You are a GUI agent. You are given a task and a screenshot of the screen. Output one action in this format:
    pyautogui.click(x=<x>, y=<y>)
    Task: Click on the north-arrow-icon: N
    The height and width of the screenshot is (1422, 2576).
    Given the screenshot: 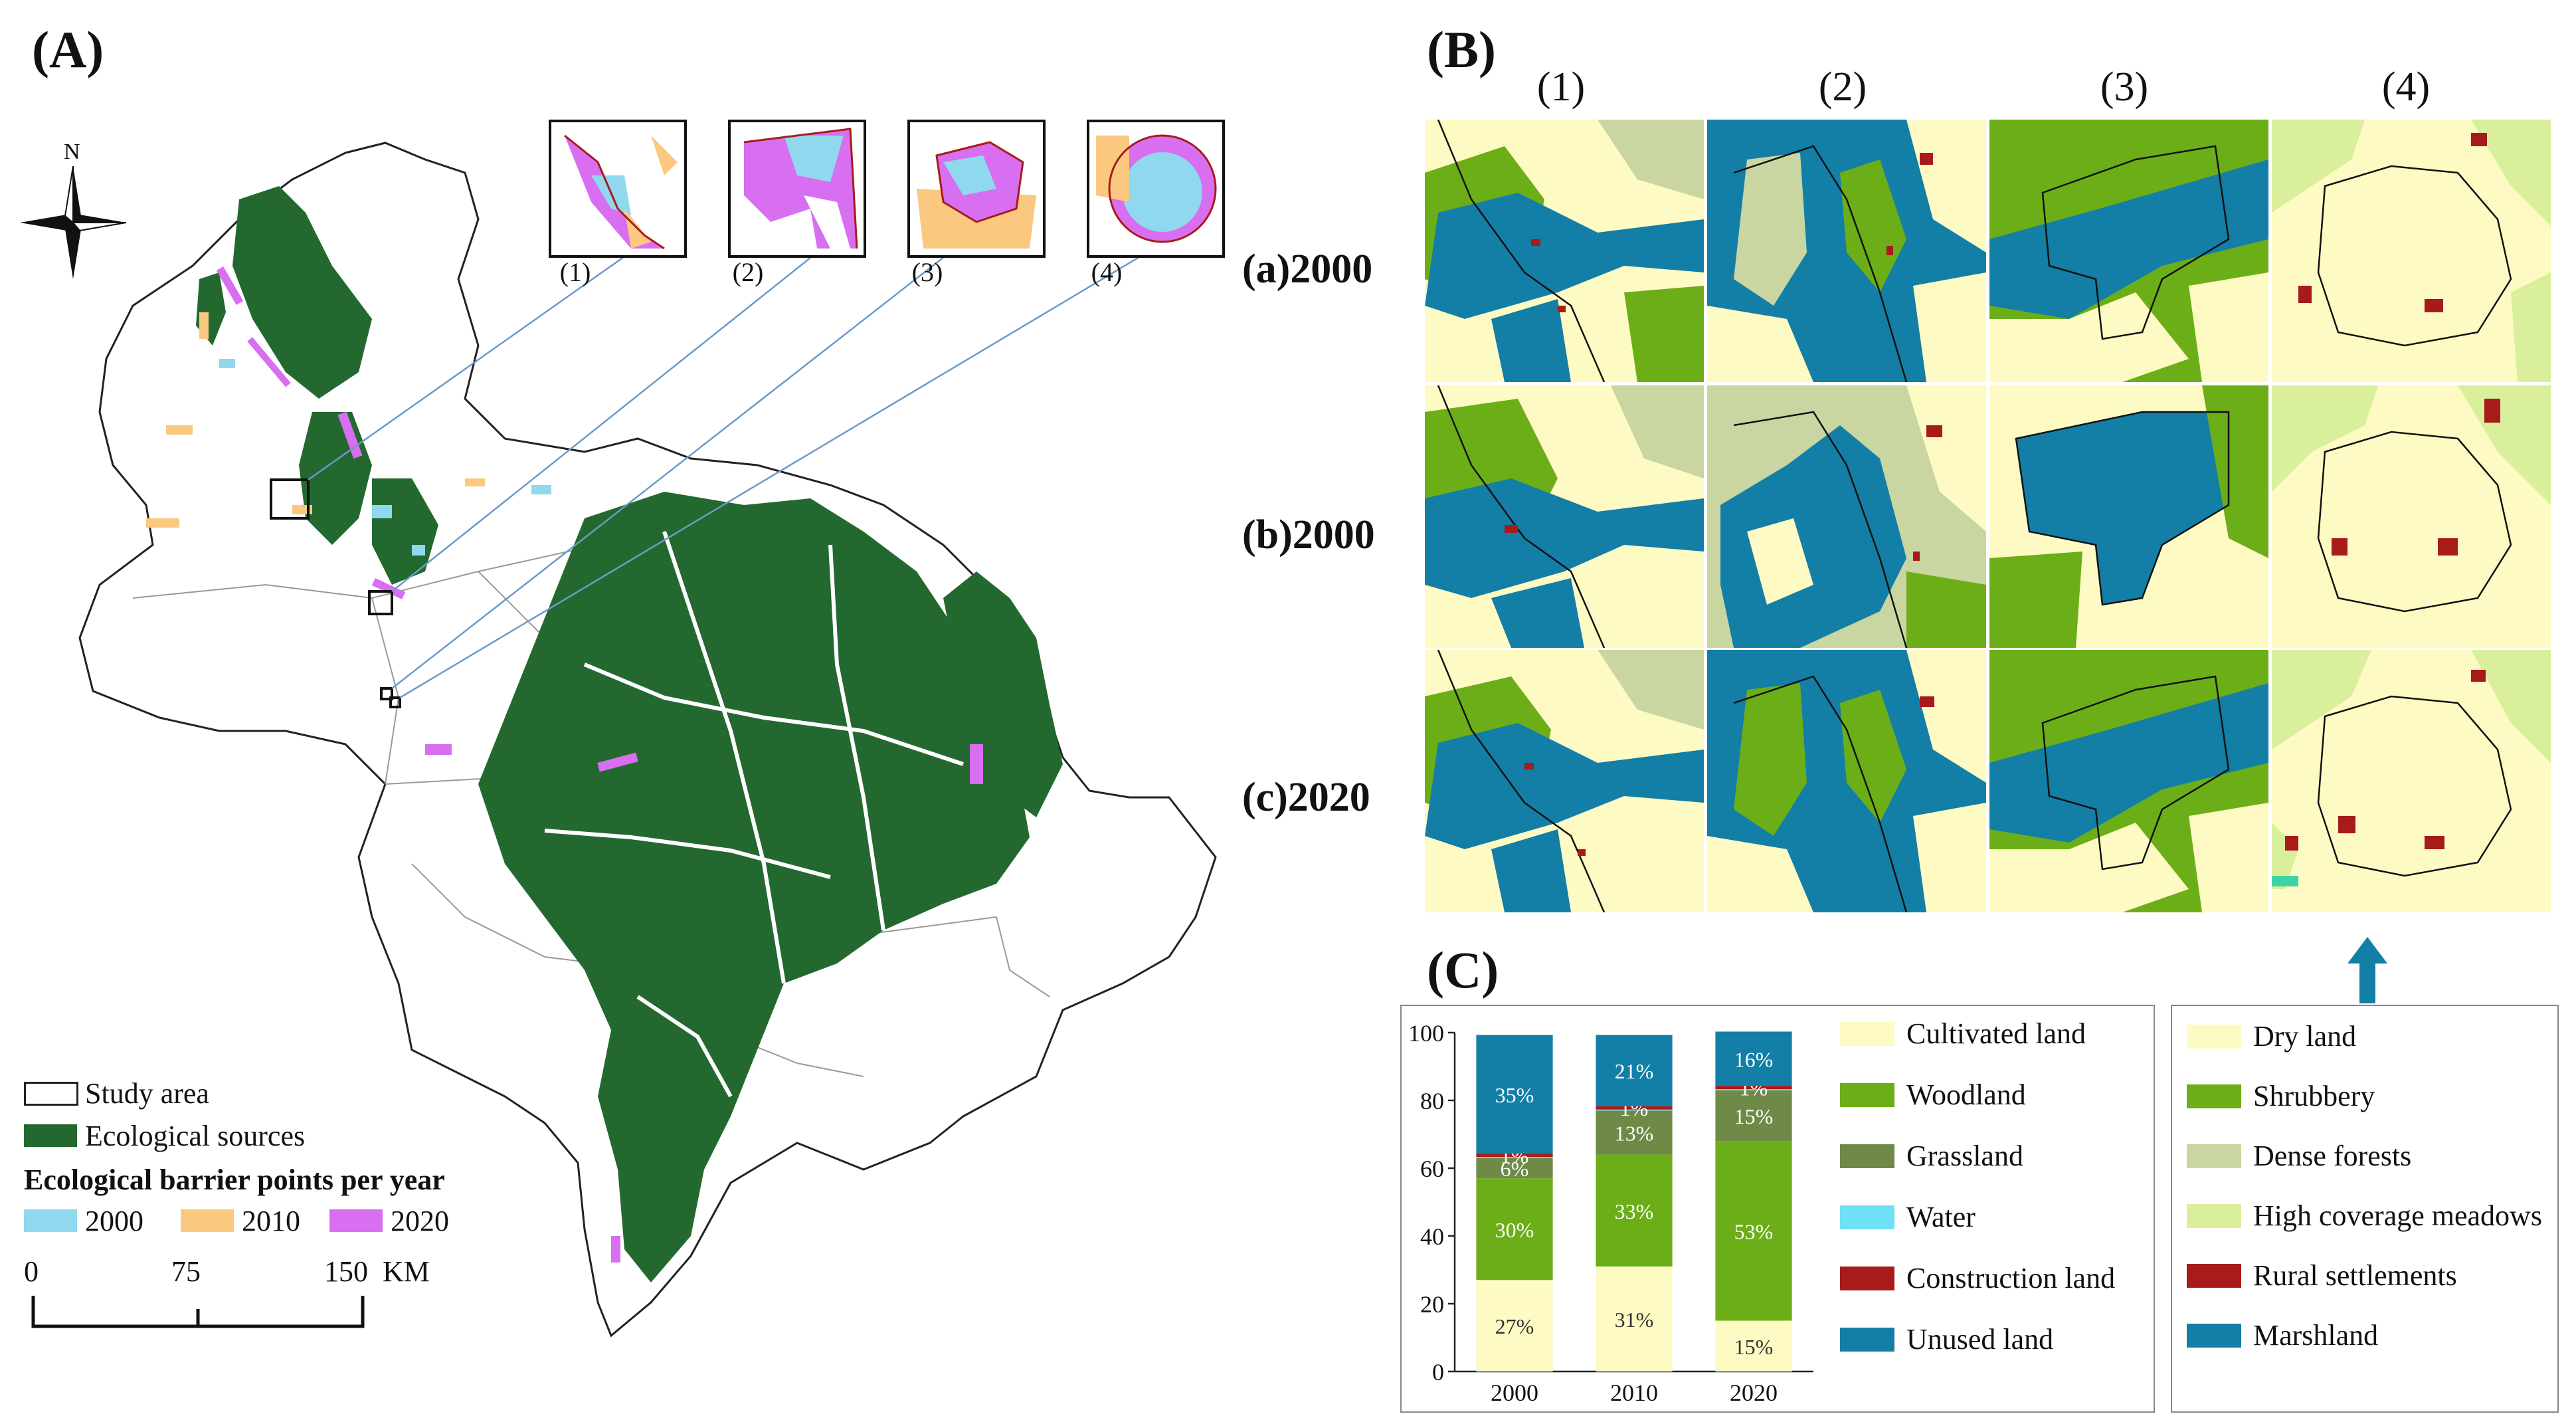 What is the action you would take?
    pyautogui.click(x=73, y=209)
    